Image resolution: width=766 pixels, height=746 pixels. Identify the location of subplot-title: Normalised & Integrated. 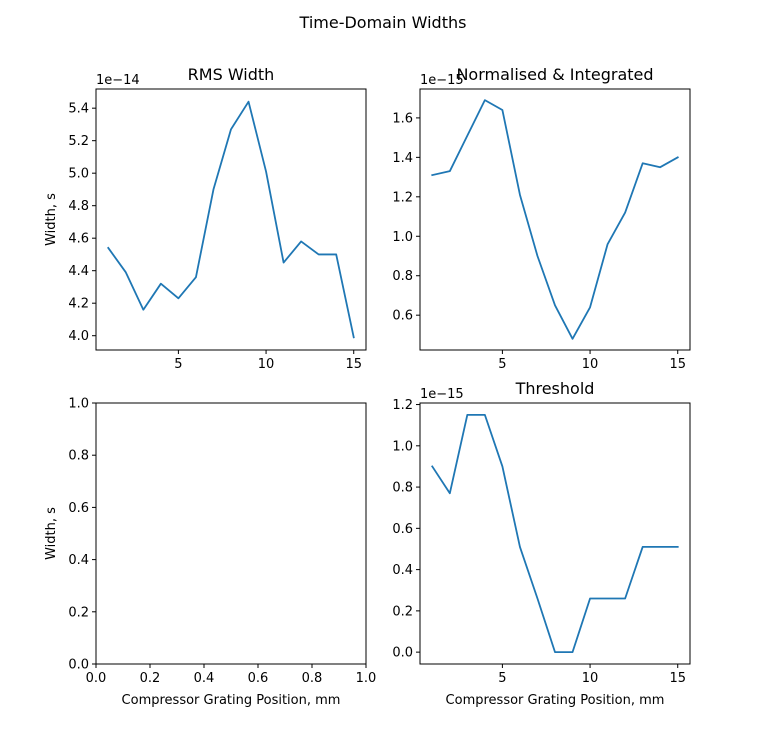
(554, 74).